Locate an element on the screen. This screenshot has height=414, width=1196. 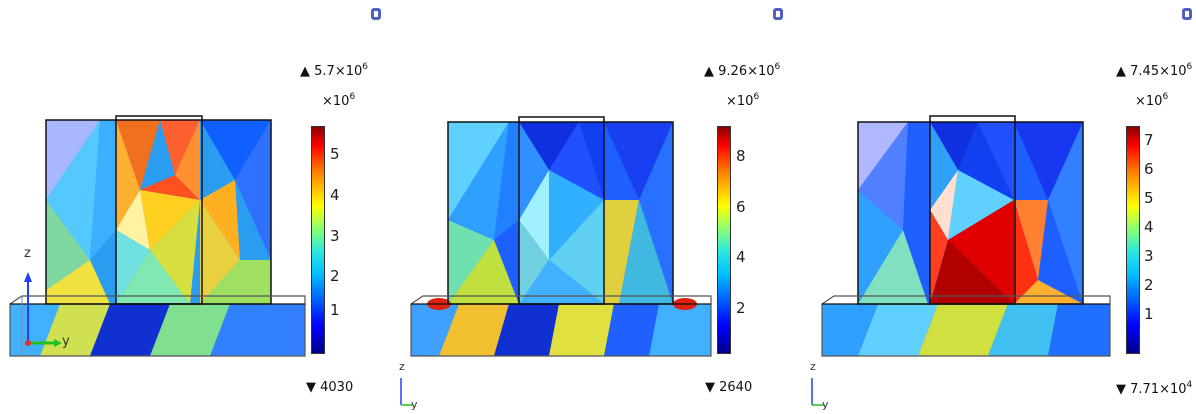
tick-label: 8 is located at coordinates (741, 156).